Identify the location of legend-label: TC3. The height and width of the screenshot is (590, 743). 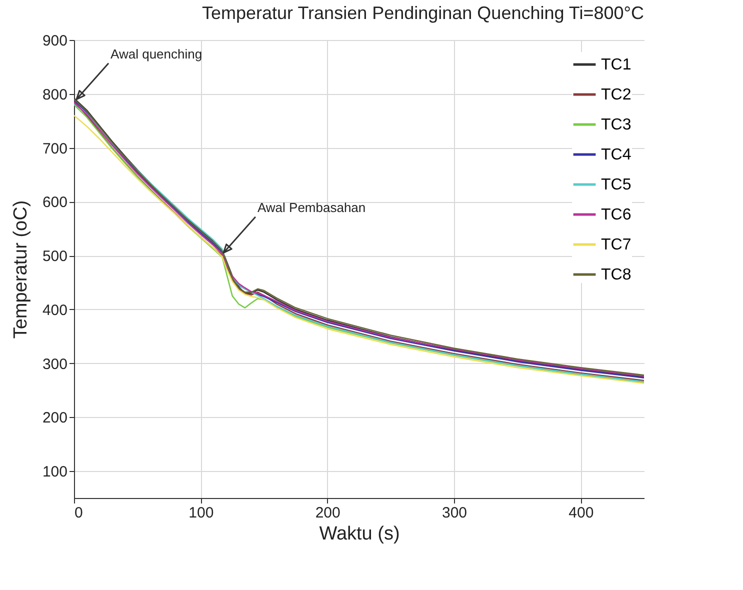
(616, 125).